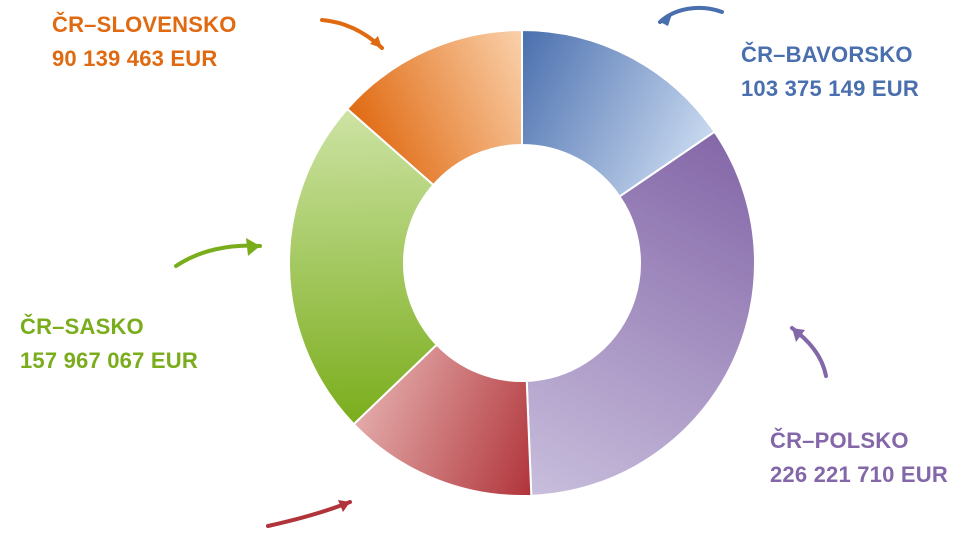  I want to click on arrow-partner-icon, so click(309, 514).